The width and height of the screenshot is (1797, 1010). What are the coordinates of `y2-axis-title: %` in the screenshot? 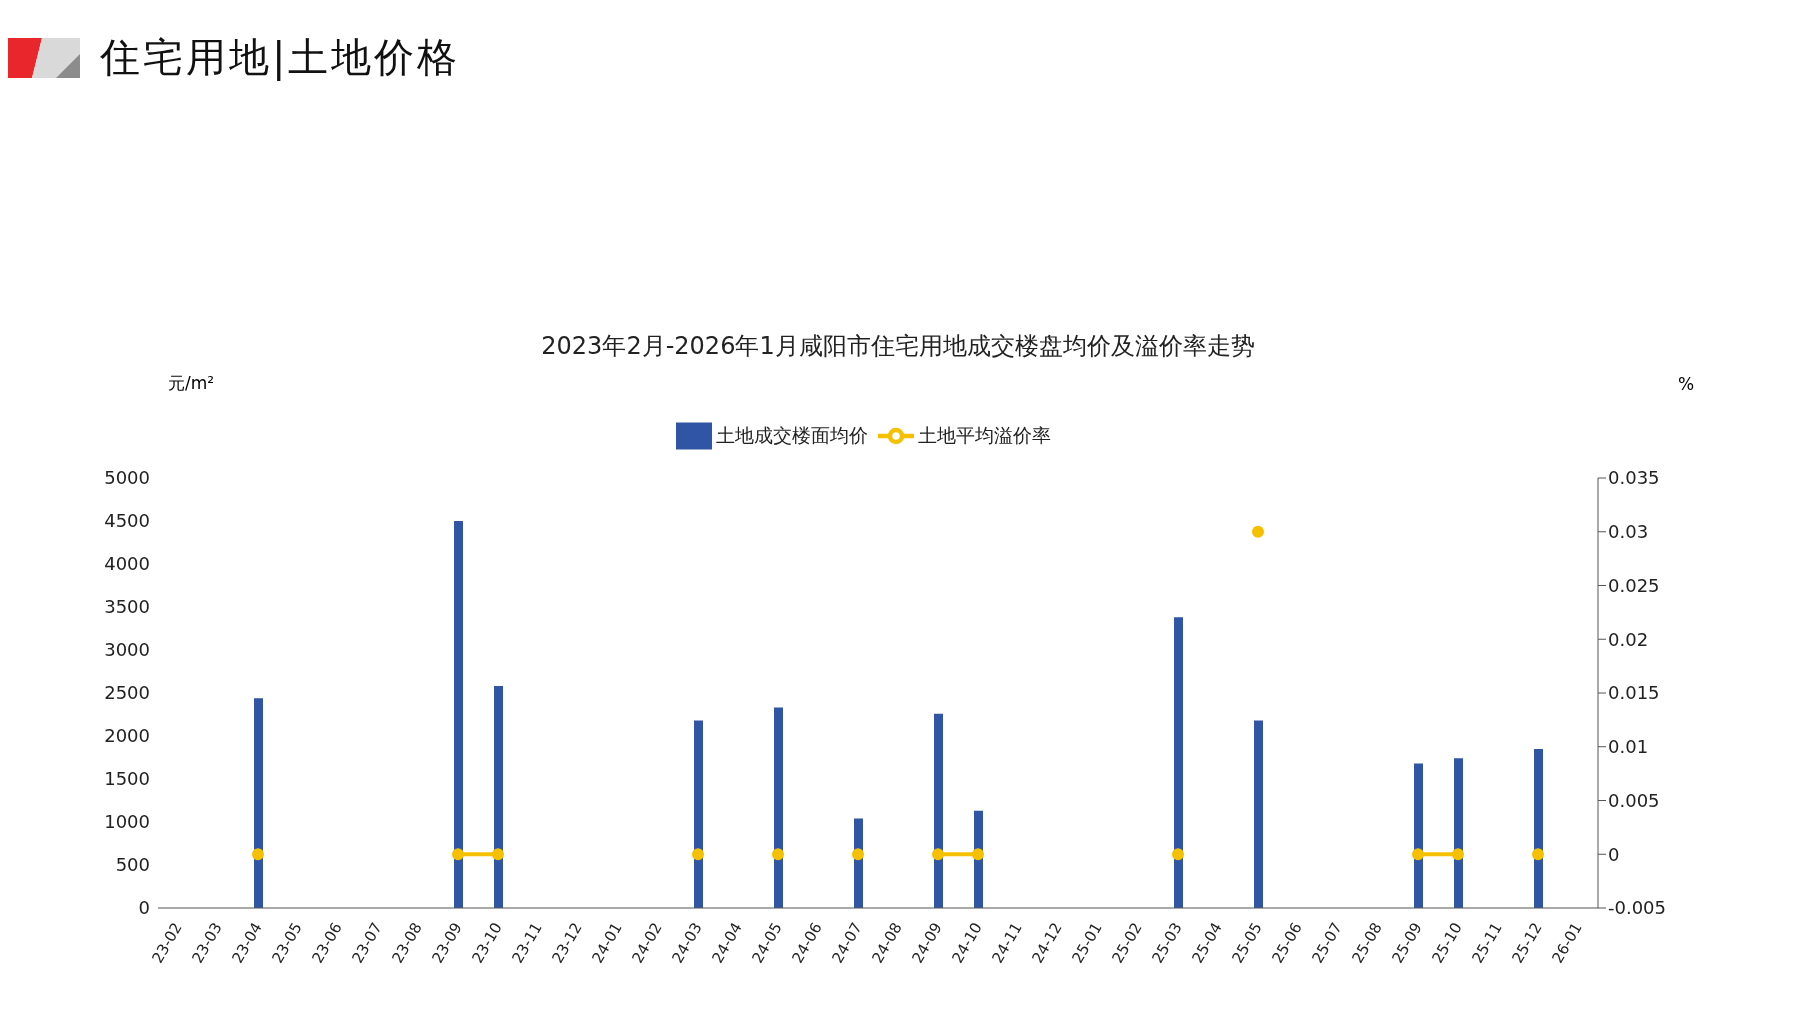 It's located at (1686, 384).